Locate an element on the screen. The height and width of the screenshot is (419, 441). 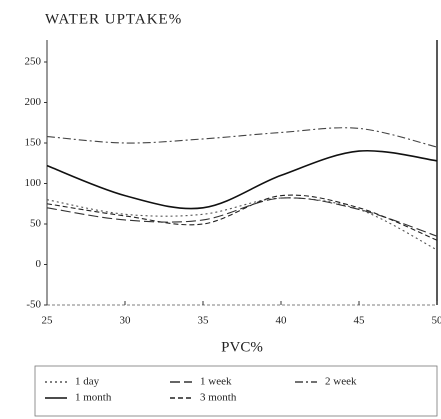
x-axis-label: PVC% is located at coordinates (242, 347).